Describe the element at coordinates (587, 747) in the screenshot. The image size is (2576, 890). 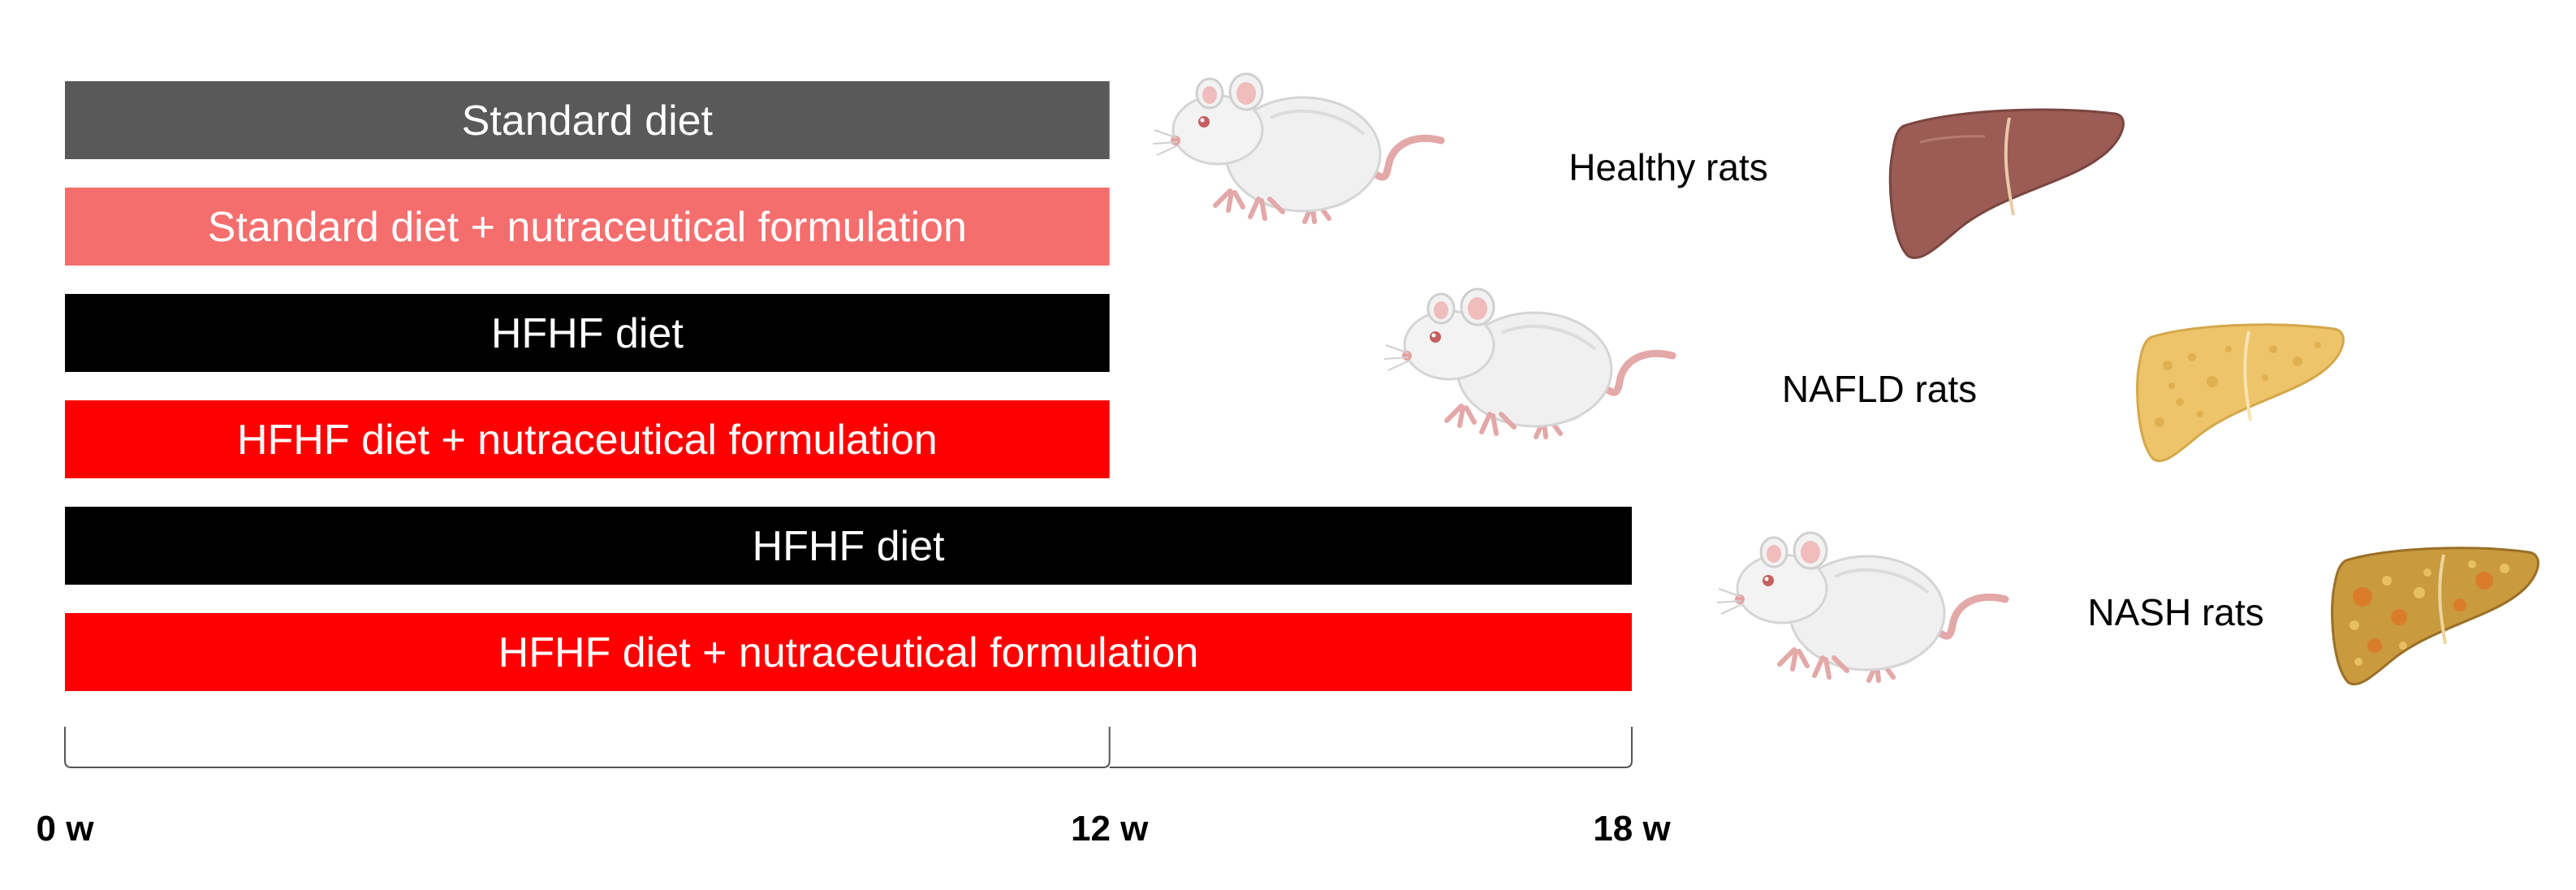
I see `brace-0-12-weeks` at that location.